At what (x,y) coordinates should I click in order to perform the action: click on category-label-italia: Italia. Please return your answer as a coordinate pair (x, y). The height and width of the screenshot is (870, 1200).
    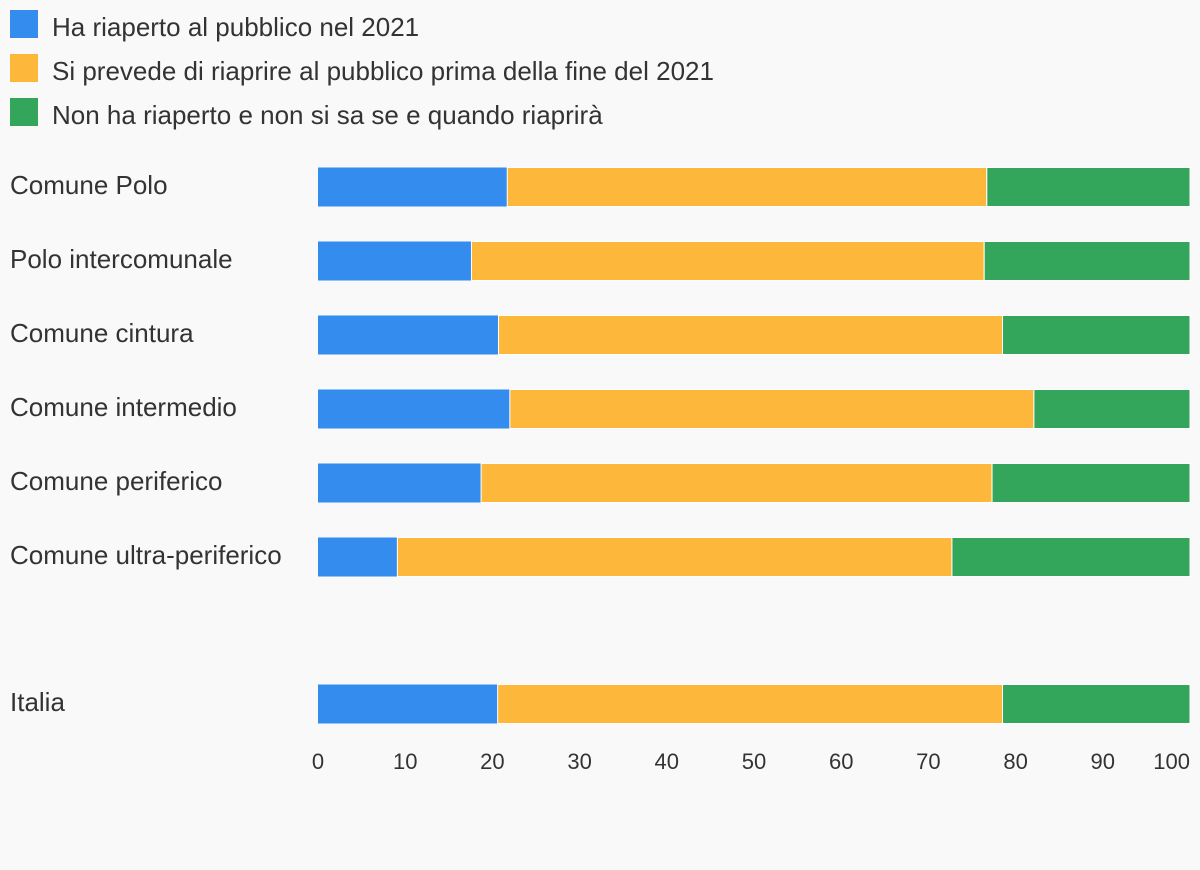
    Looking at the image, I should click on (37, 702).